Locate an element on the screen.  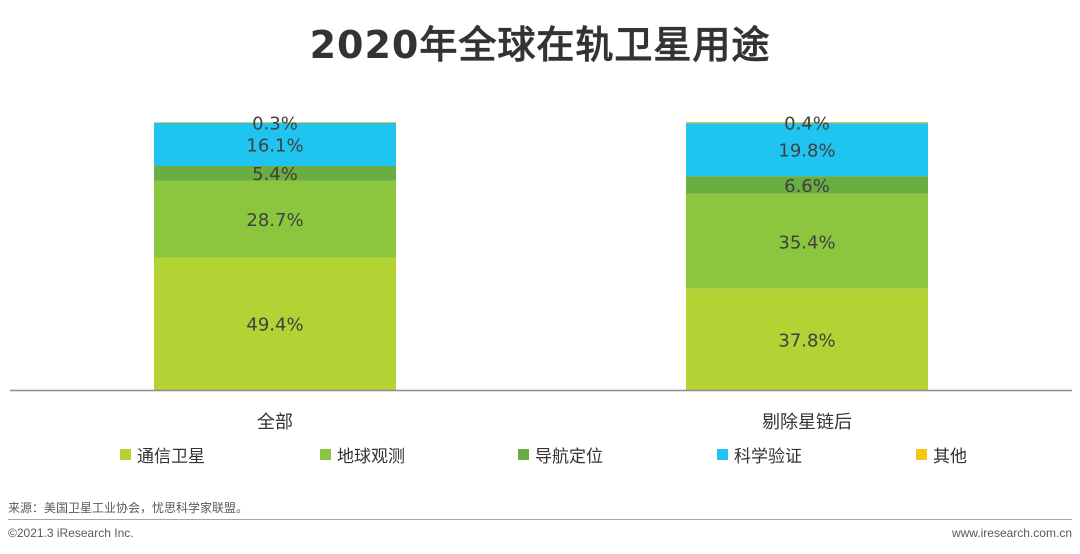
legend-item: 通信卫星 is located at coordinates (162, 454).